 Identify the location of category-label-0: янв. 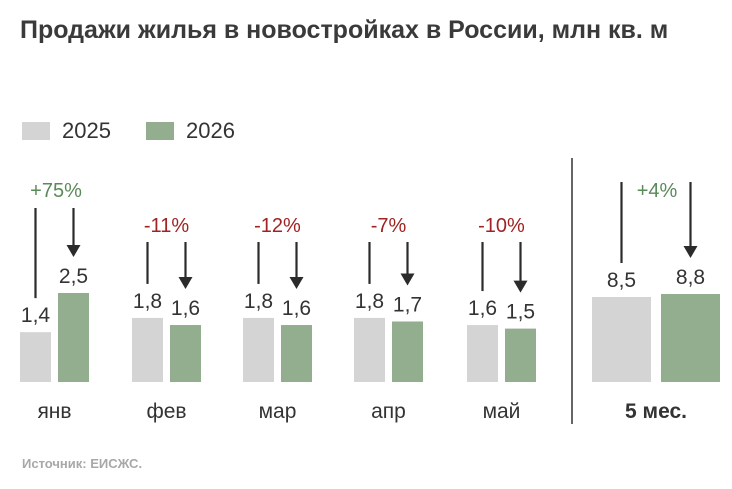
(54, 411).